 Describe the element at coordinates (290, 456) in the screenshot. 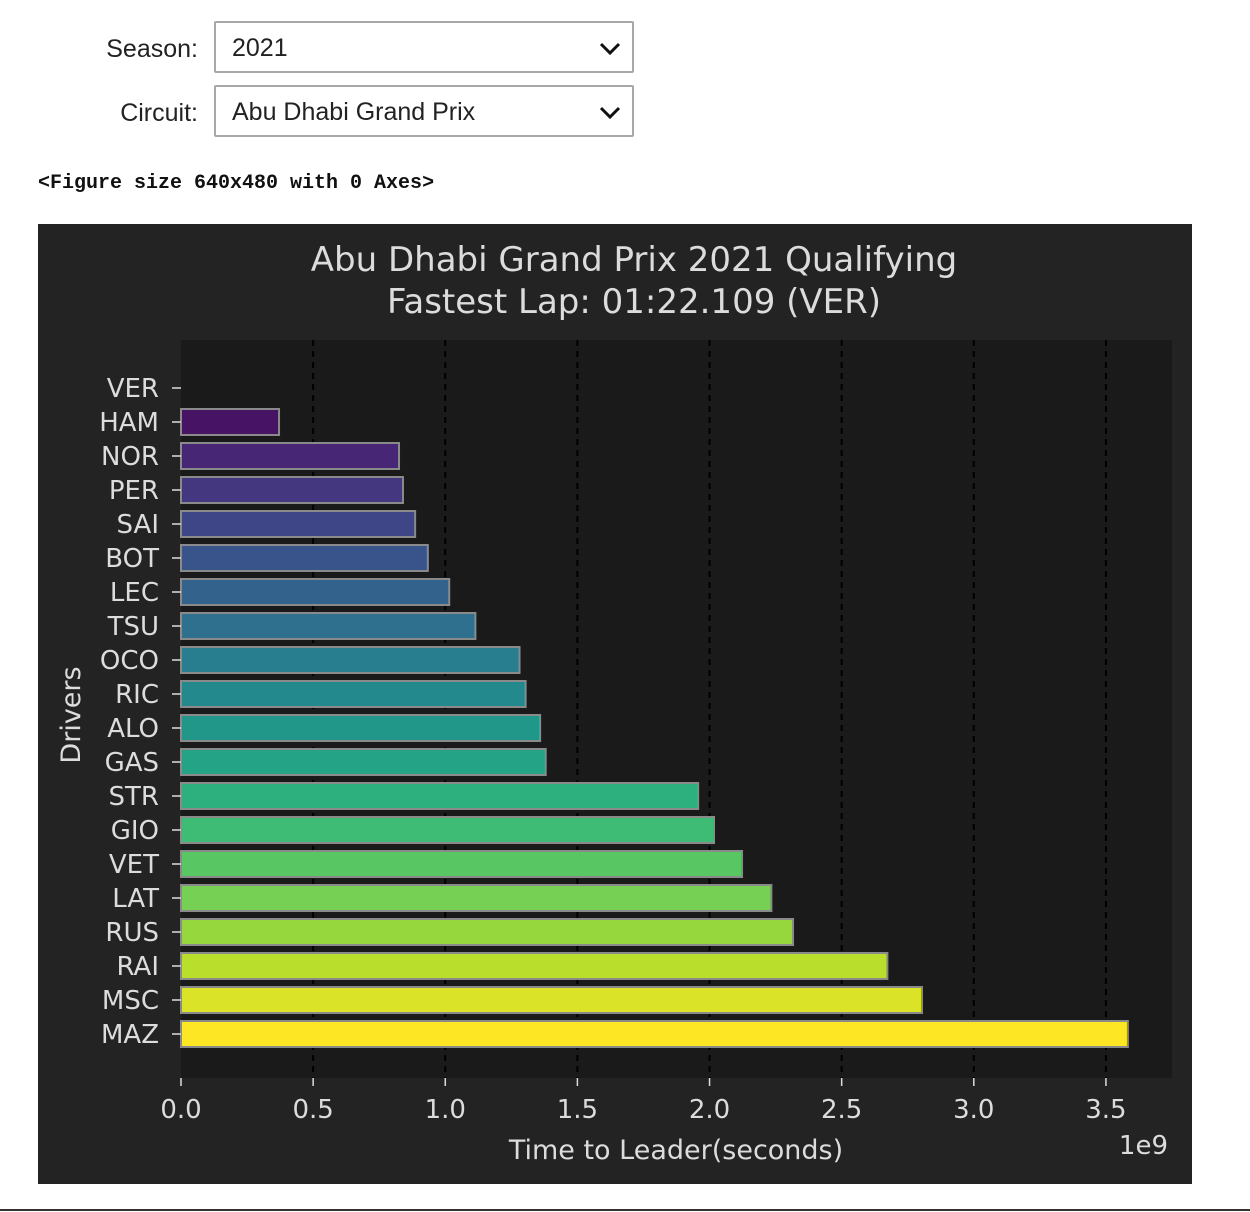

I see `bar-nor` at that location.